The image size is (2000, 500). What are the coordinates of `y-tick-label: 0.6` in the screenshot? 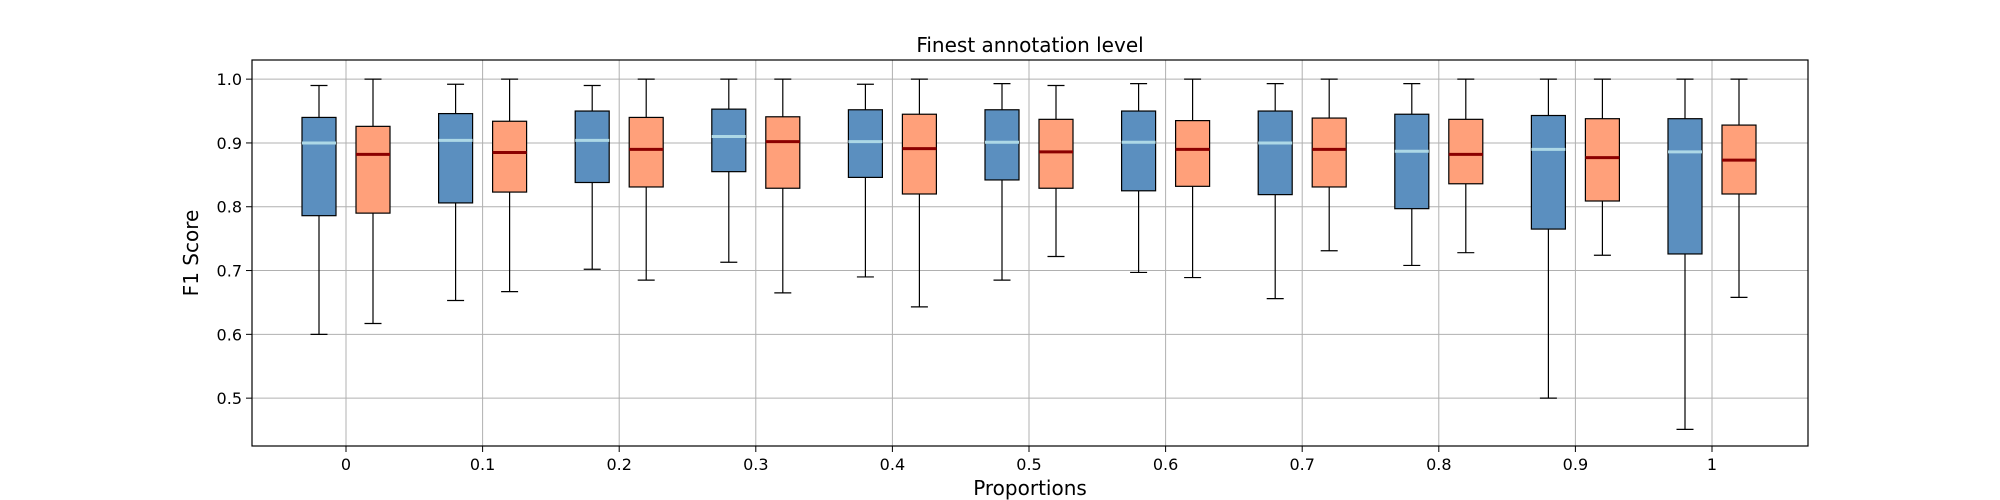 It's located at (229, 334).